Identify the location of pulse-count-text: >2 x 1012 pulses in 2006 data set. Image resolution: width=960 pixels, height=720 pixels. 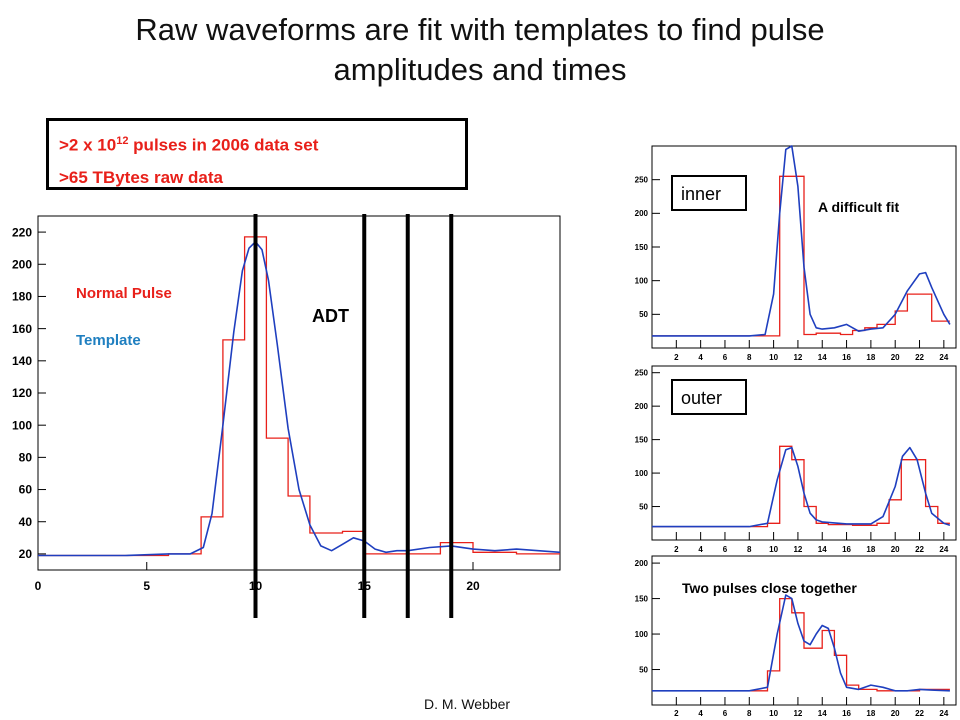
(189, 145).